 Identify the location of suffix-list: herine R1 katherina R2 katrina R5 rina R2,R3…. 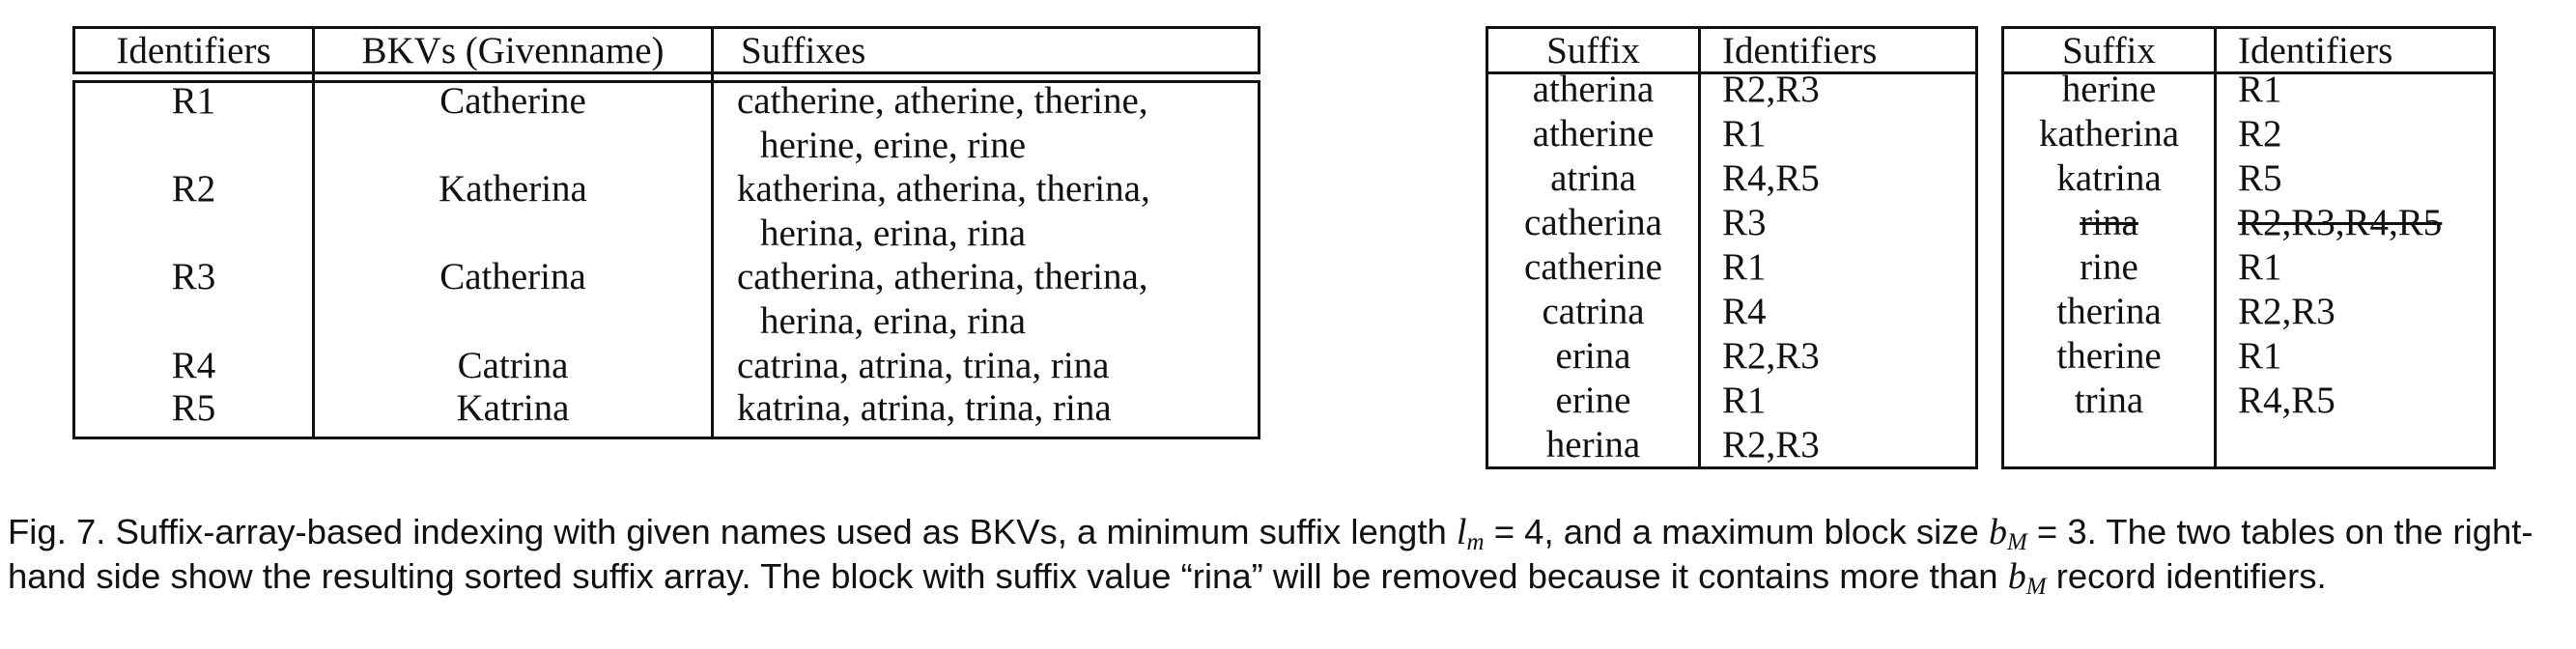
(2248, 249).